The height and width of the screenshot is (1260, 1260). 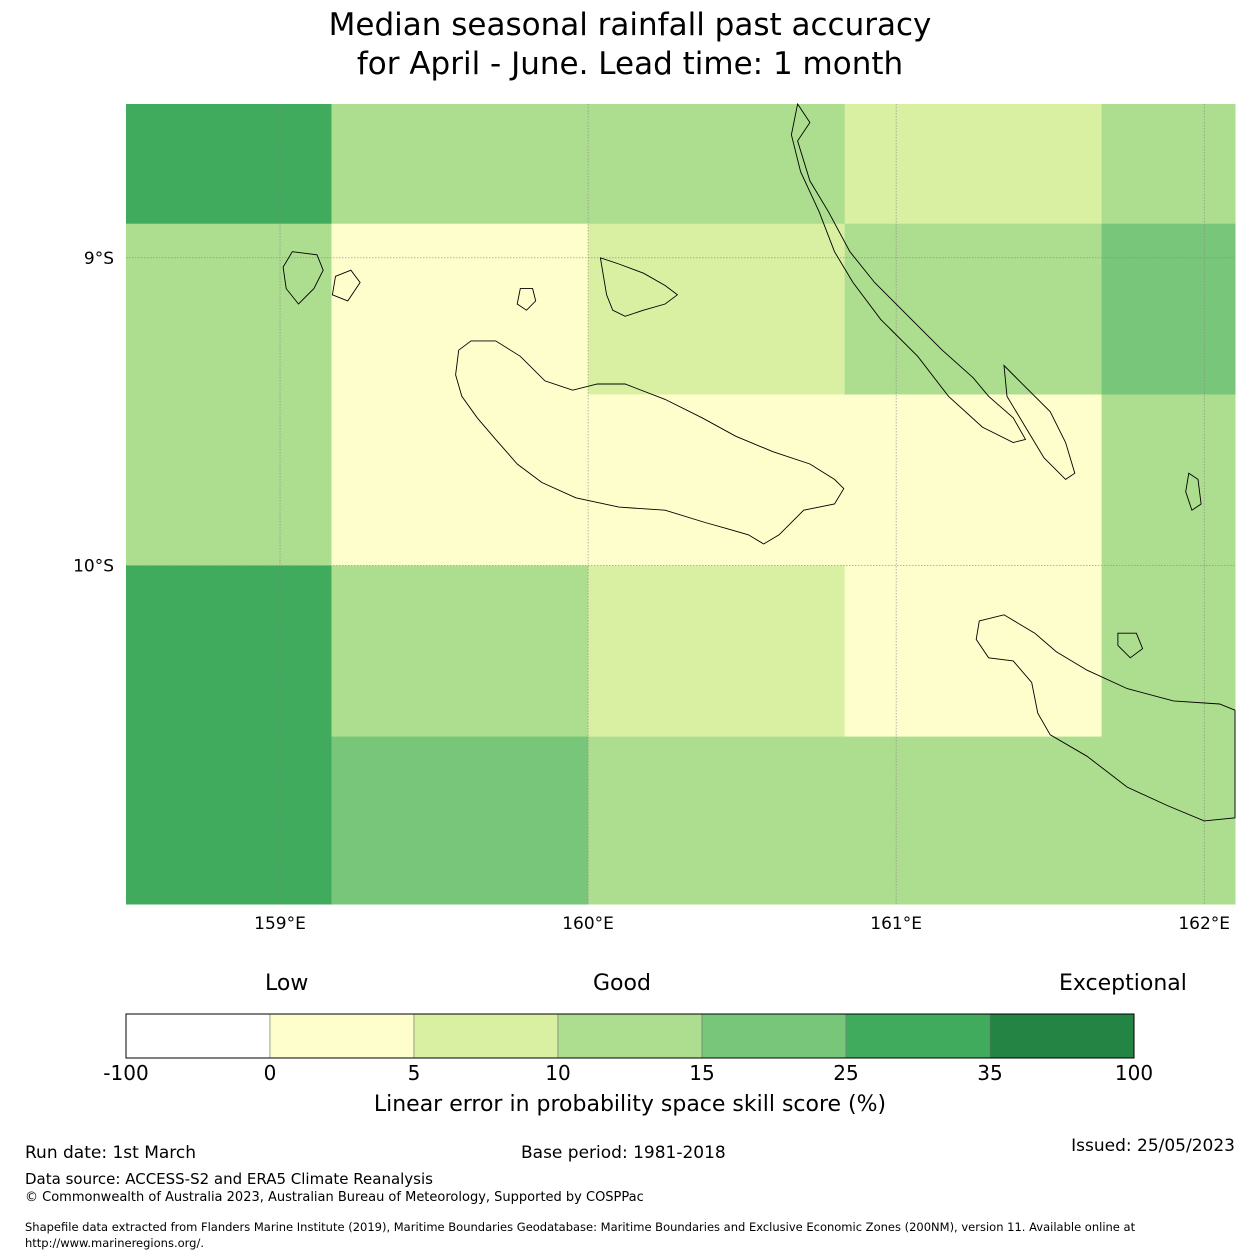 What do you see at coordinates (630, 25) in the screenshot?
I see `title-line-1: Median seasonal rainfall past accuracy` at bounding box center [630, 25].